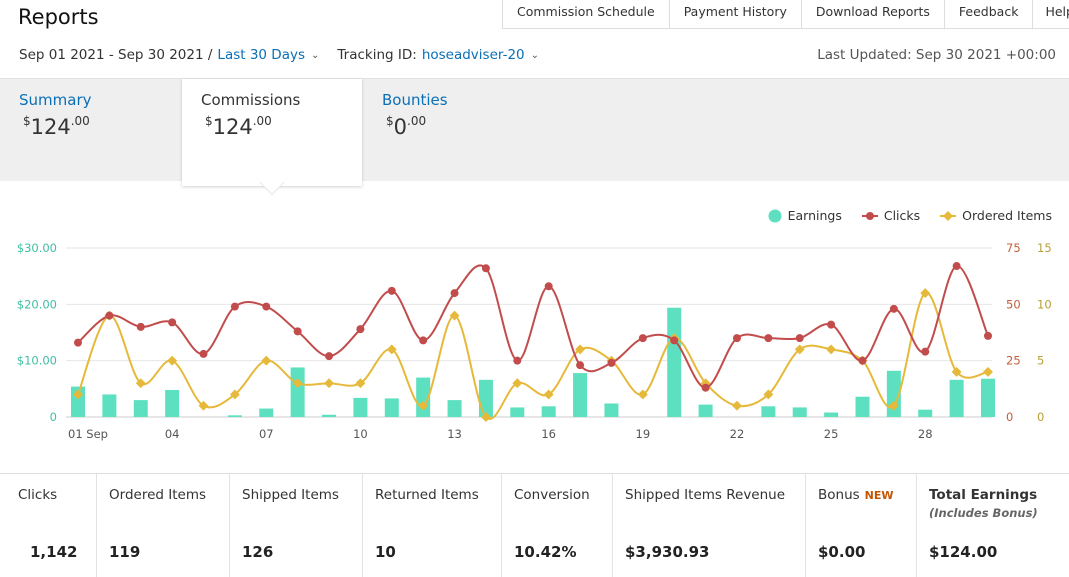  I want to click on legend-clicks: Clicks, so click(890, 215).